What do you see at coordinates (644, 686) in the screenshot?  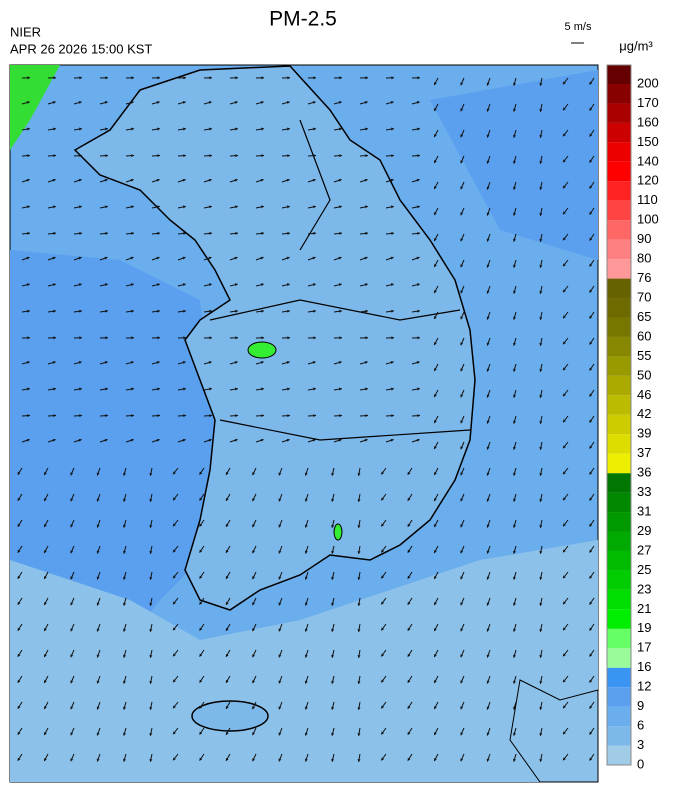 I see `colorbar-label: 12` at bounding box center [644, 686].